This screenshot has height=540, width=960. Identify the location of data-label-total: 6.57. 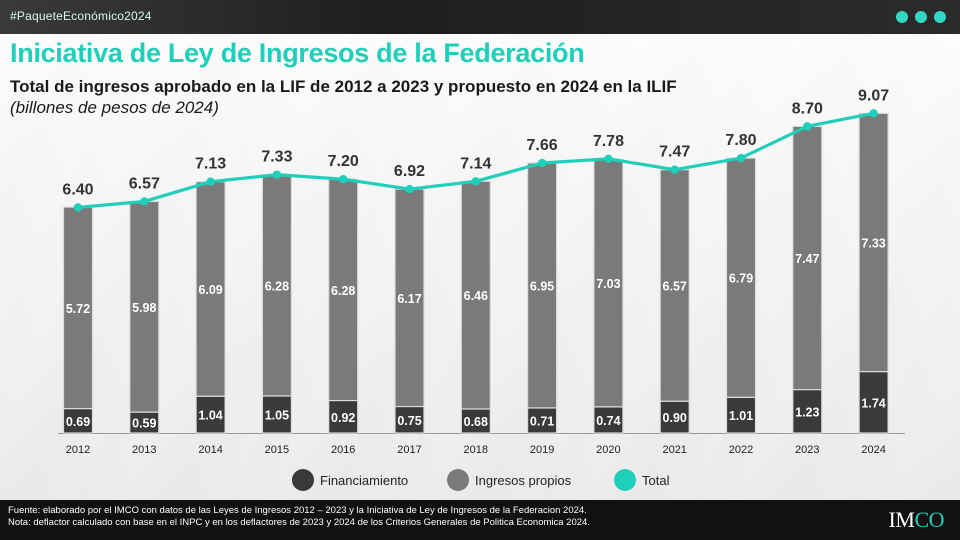
(144, 183).